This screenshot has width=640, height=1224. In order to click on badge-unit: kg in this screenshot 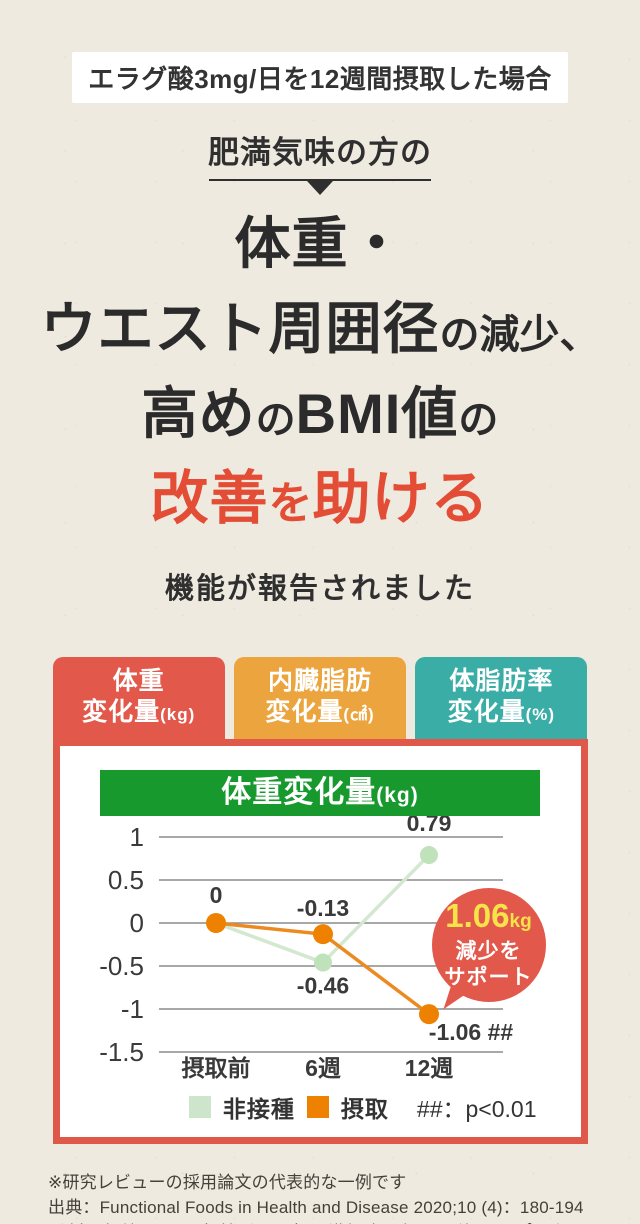, I will do `click(520, 921)`.